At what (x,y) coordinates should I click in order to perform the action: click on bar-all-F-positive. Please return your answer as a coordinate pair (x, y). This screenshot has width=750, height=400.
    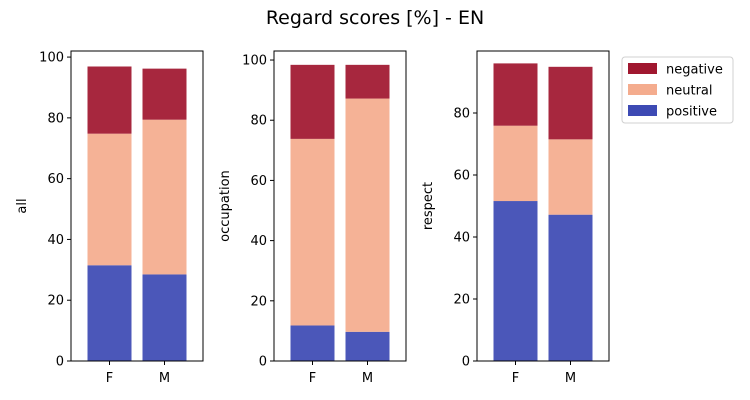
    Looking at the image, I should click on (109, 313).